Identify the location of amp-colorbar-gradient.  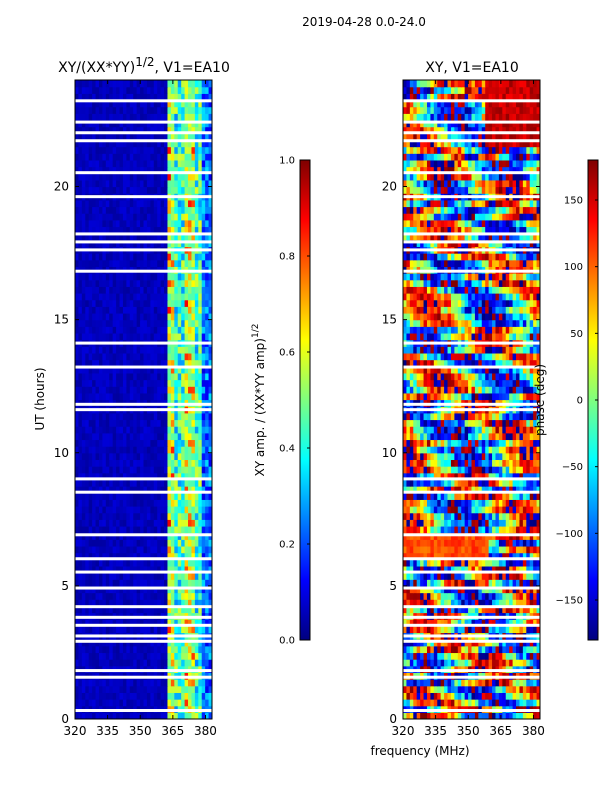
(305, 400).